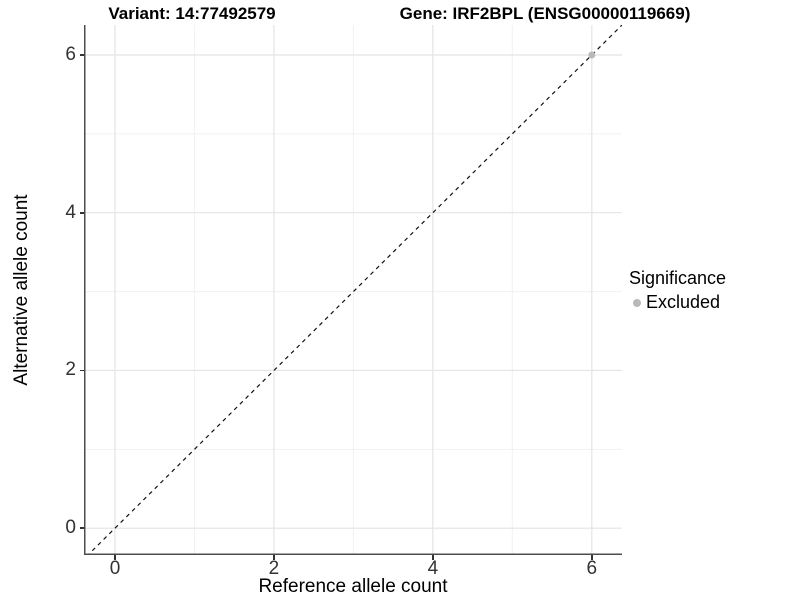 The image size is (800, 600). I want to click on y-axis-tick-label: 2, so click(70, 370).